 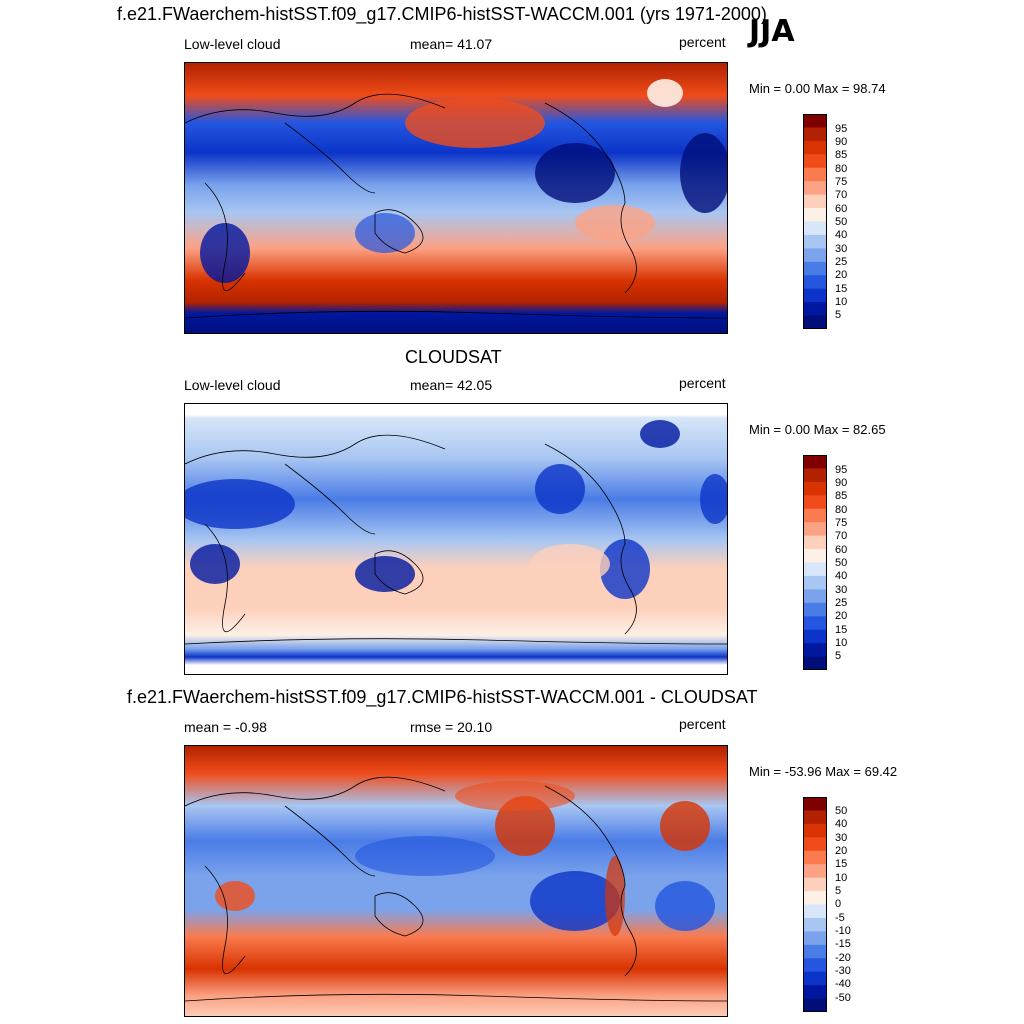 I want to click on panel3-tick: 40, so click(x=841, y=824).